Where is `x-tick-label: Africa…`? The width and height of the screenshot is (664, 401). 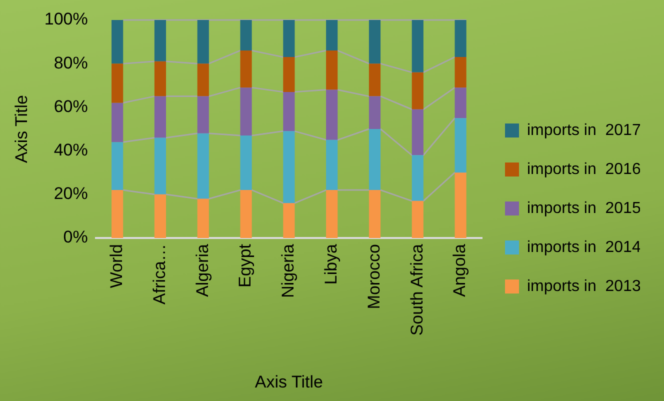 x-tick-label: Africa… is located at coordinates (159, 274).